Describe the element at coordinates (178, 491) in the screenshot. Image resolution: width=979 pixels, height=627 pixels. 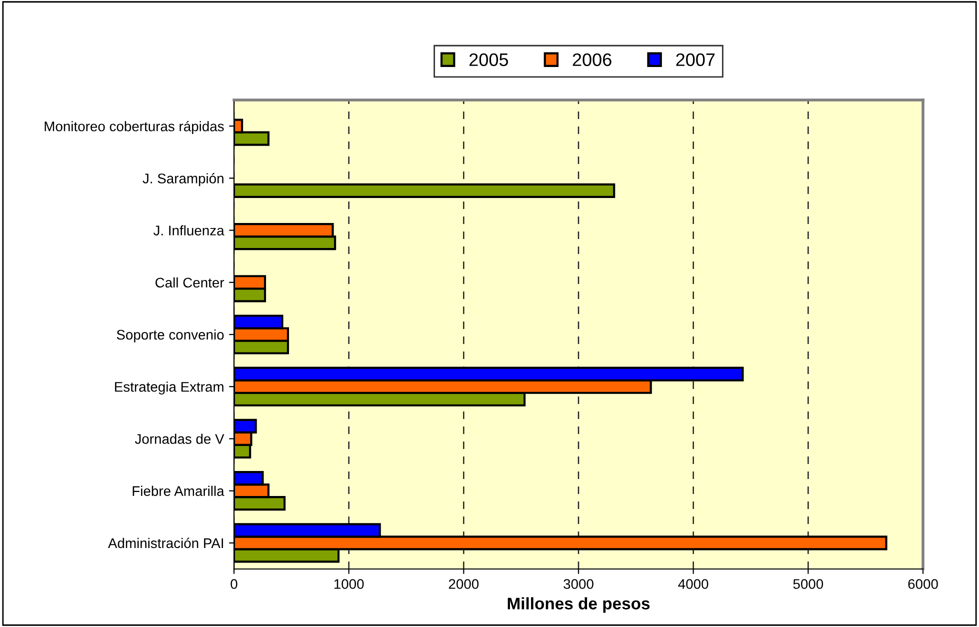
I see `y-tick-label: Fiebre Amarilla` at that location.